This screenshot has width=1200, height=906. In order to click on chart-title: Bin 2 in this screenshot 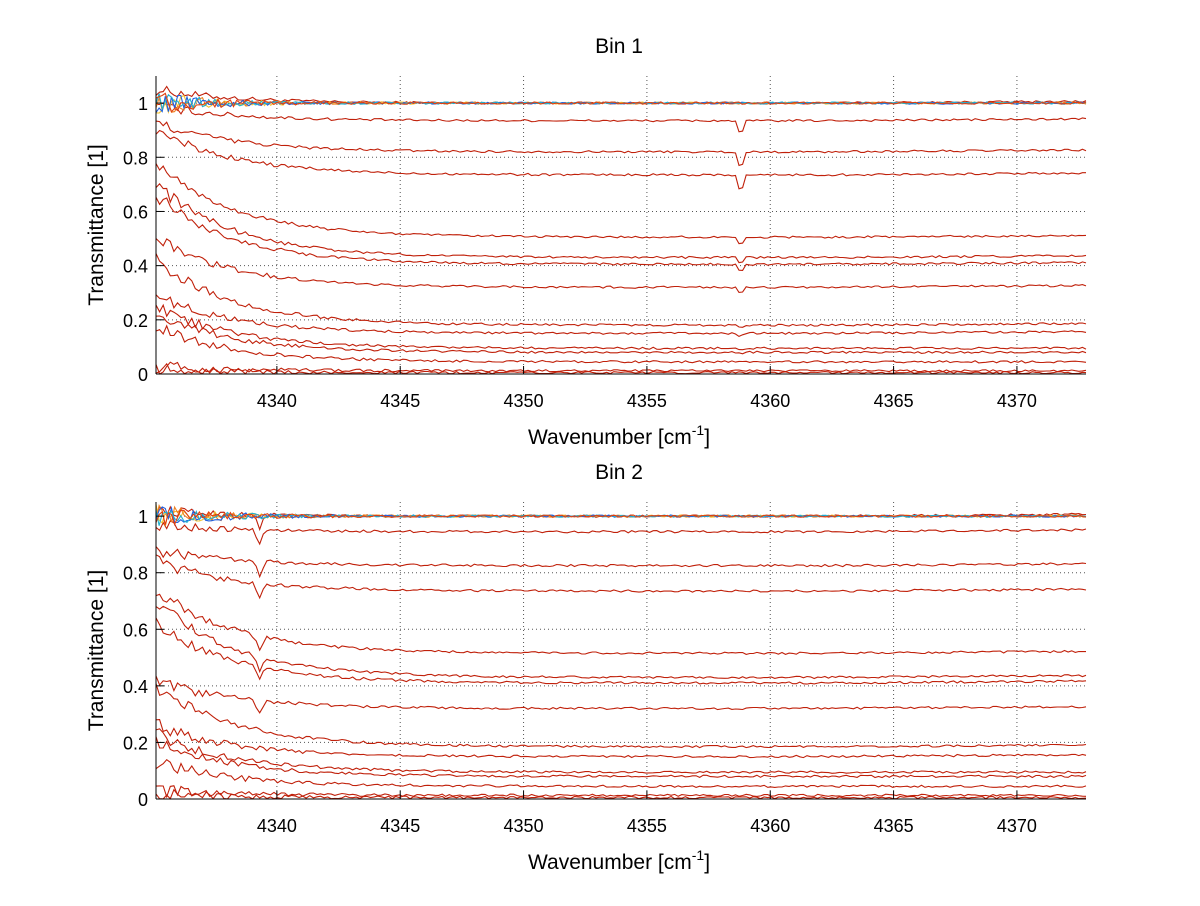, I will do `click(619, 472)`.